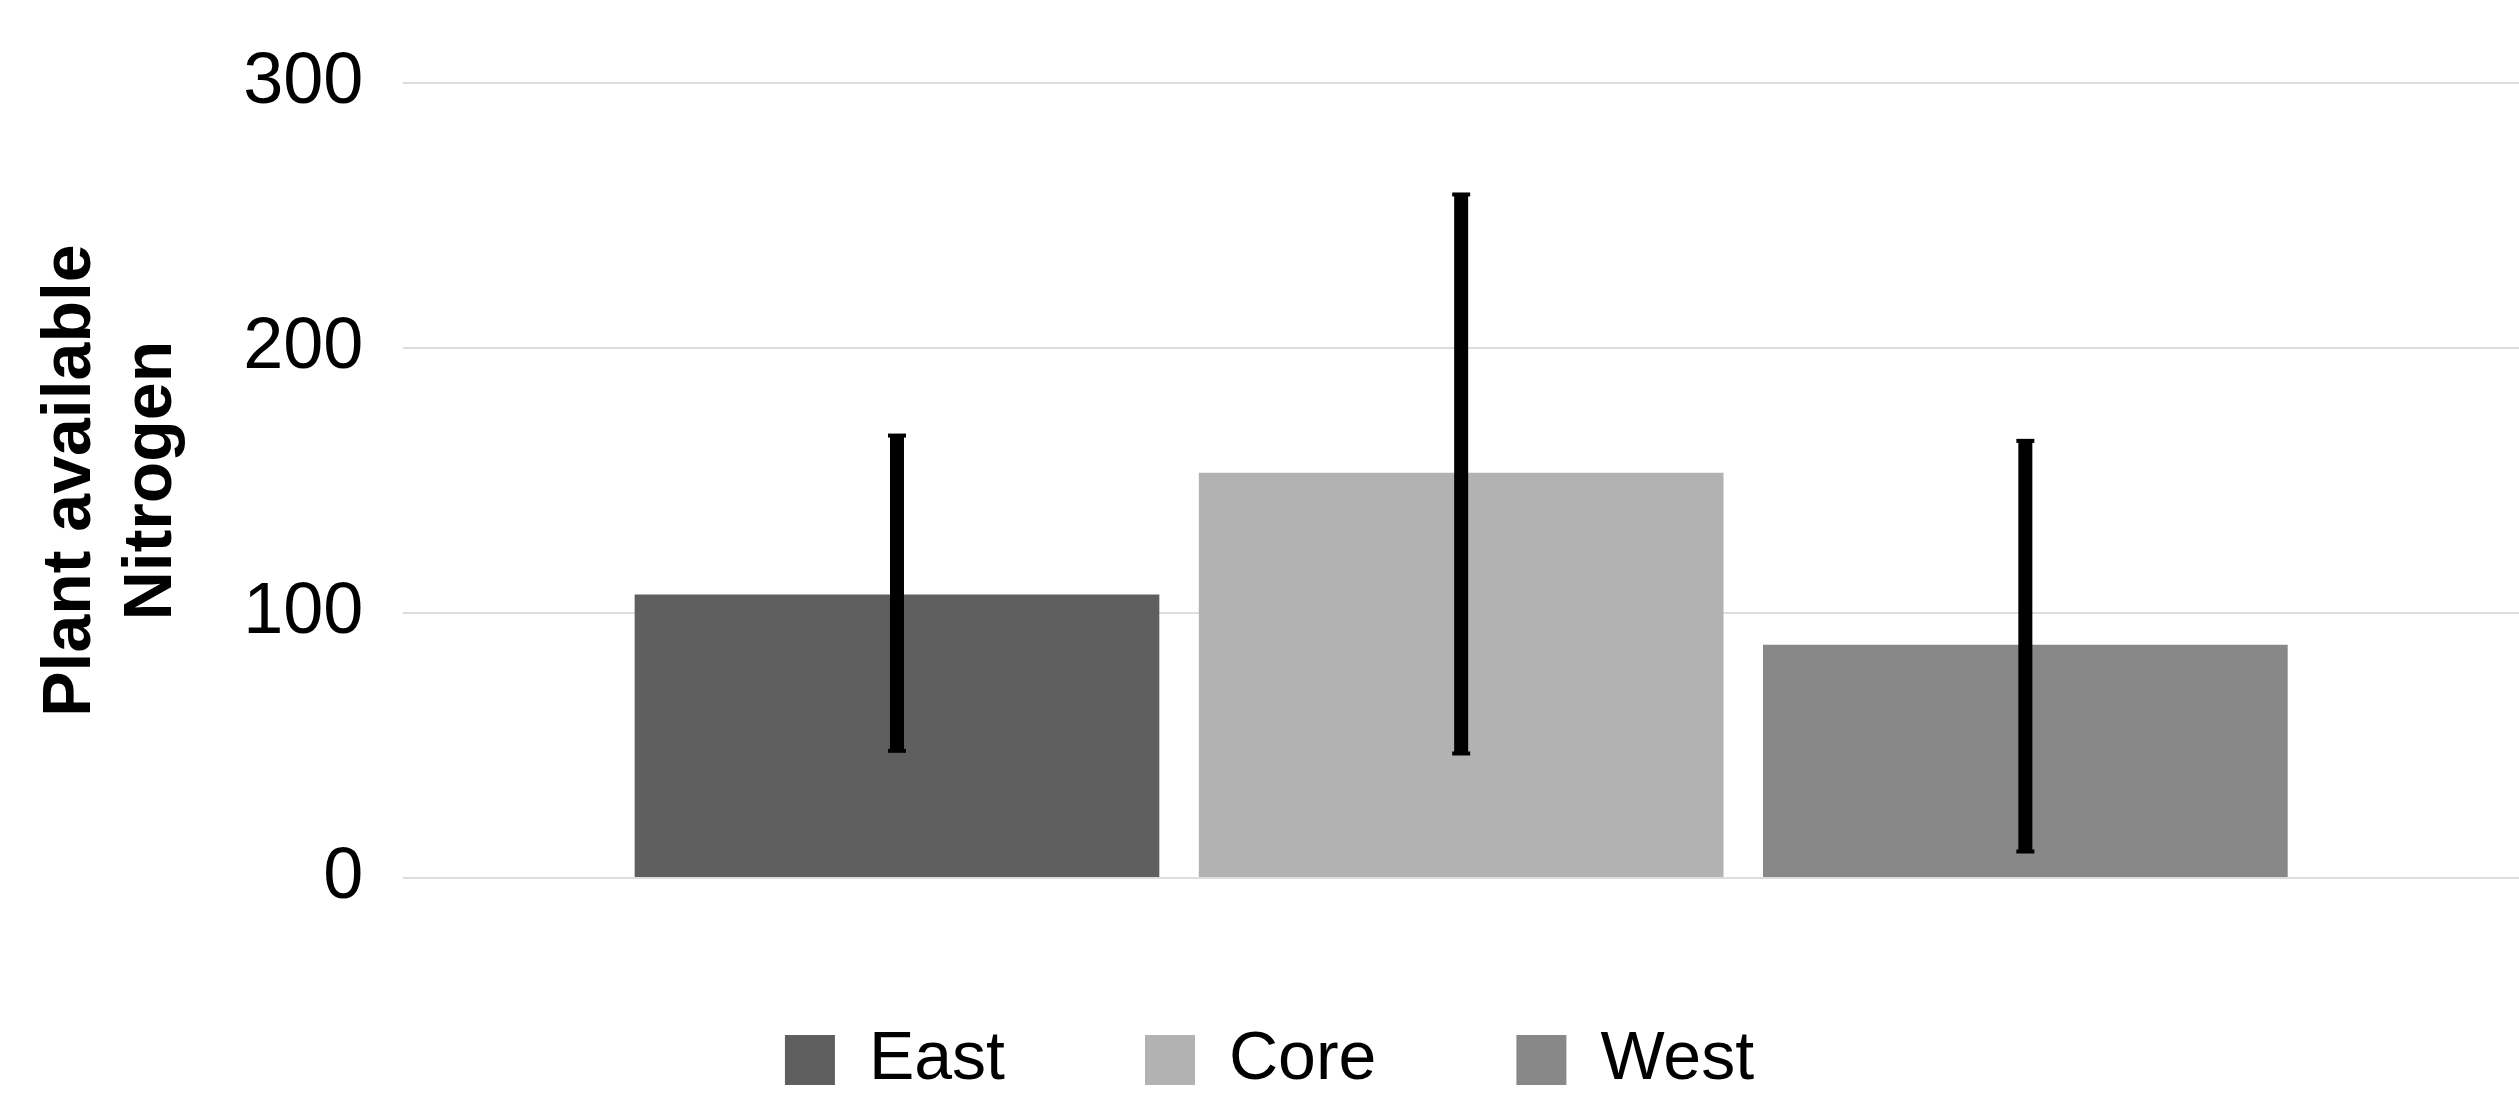  I want to click on legend-label: East, so click(937, 1054).